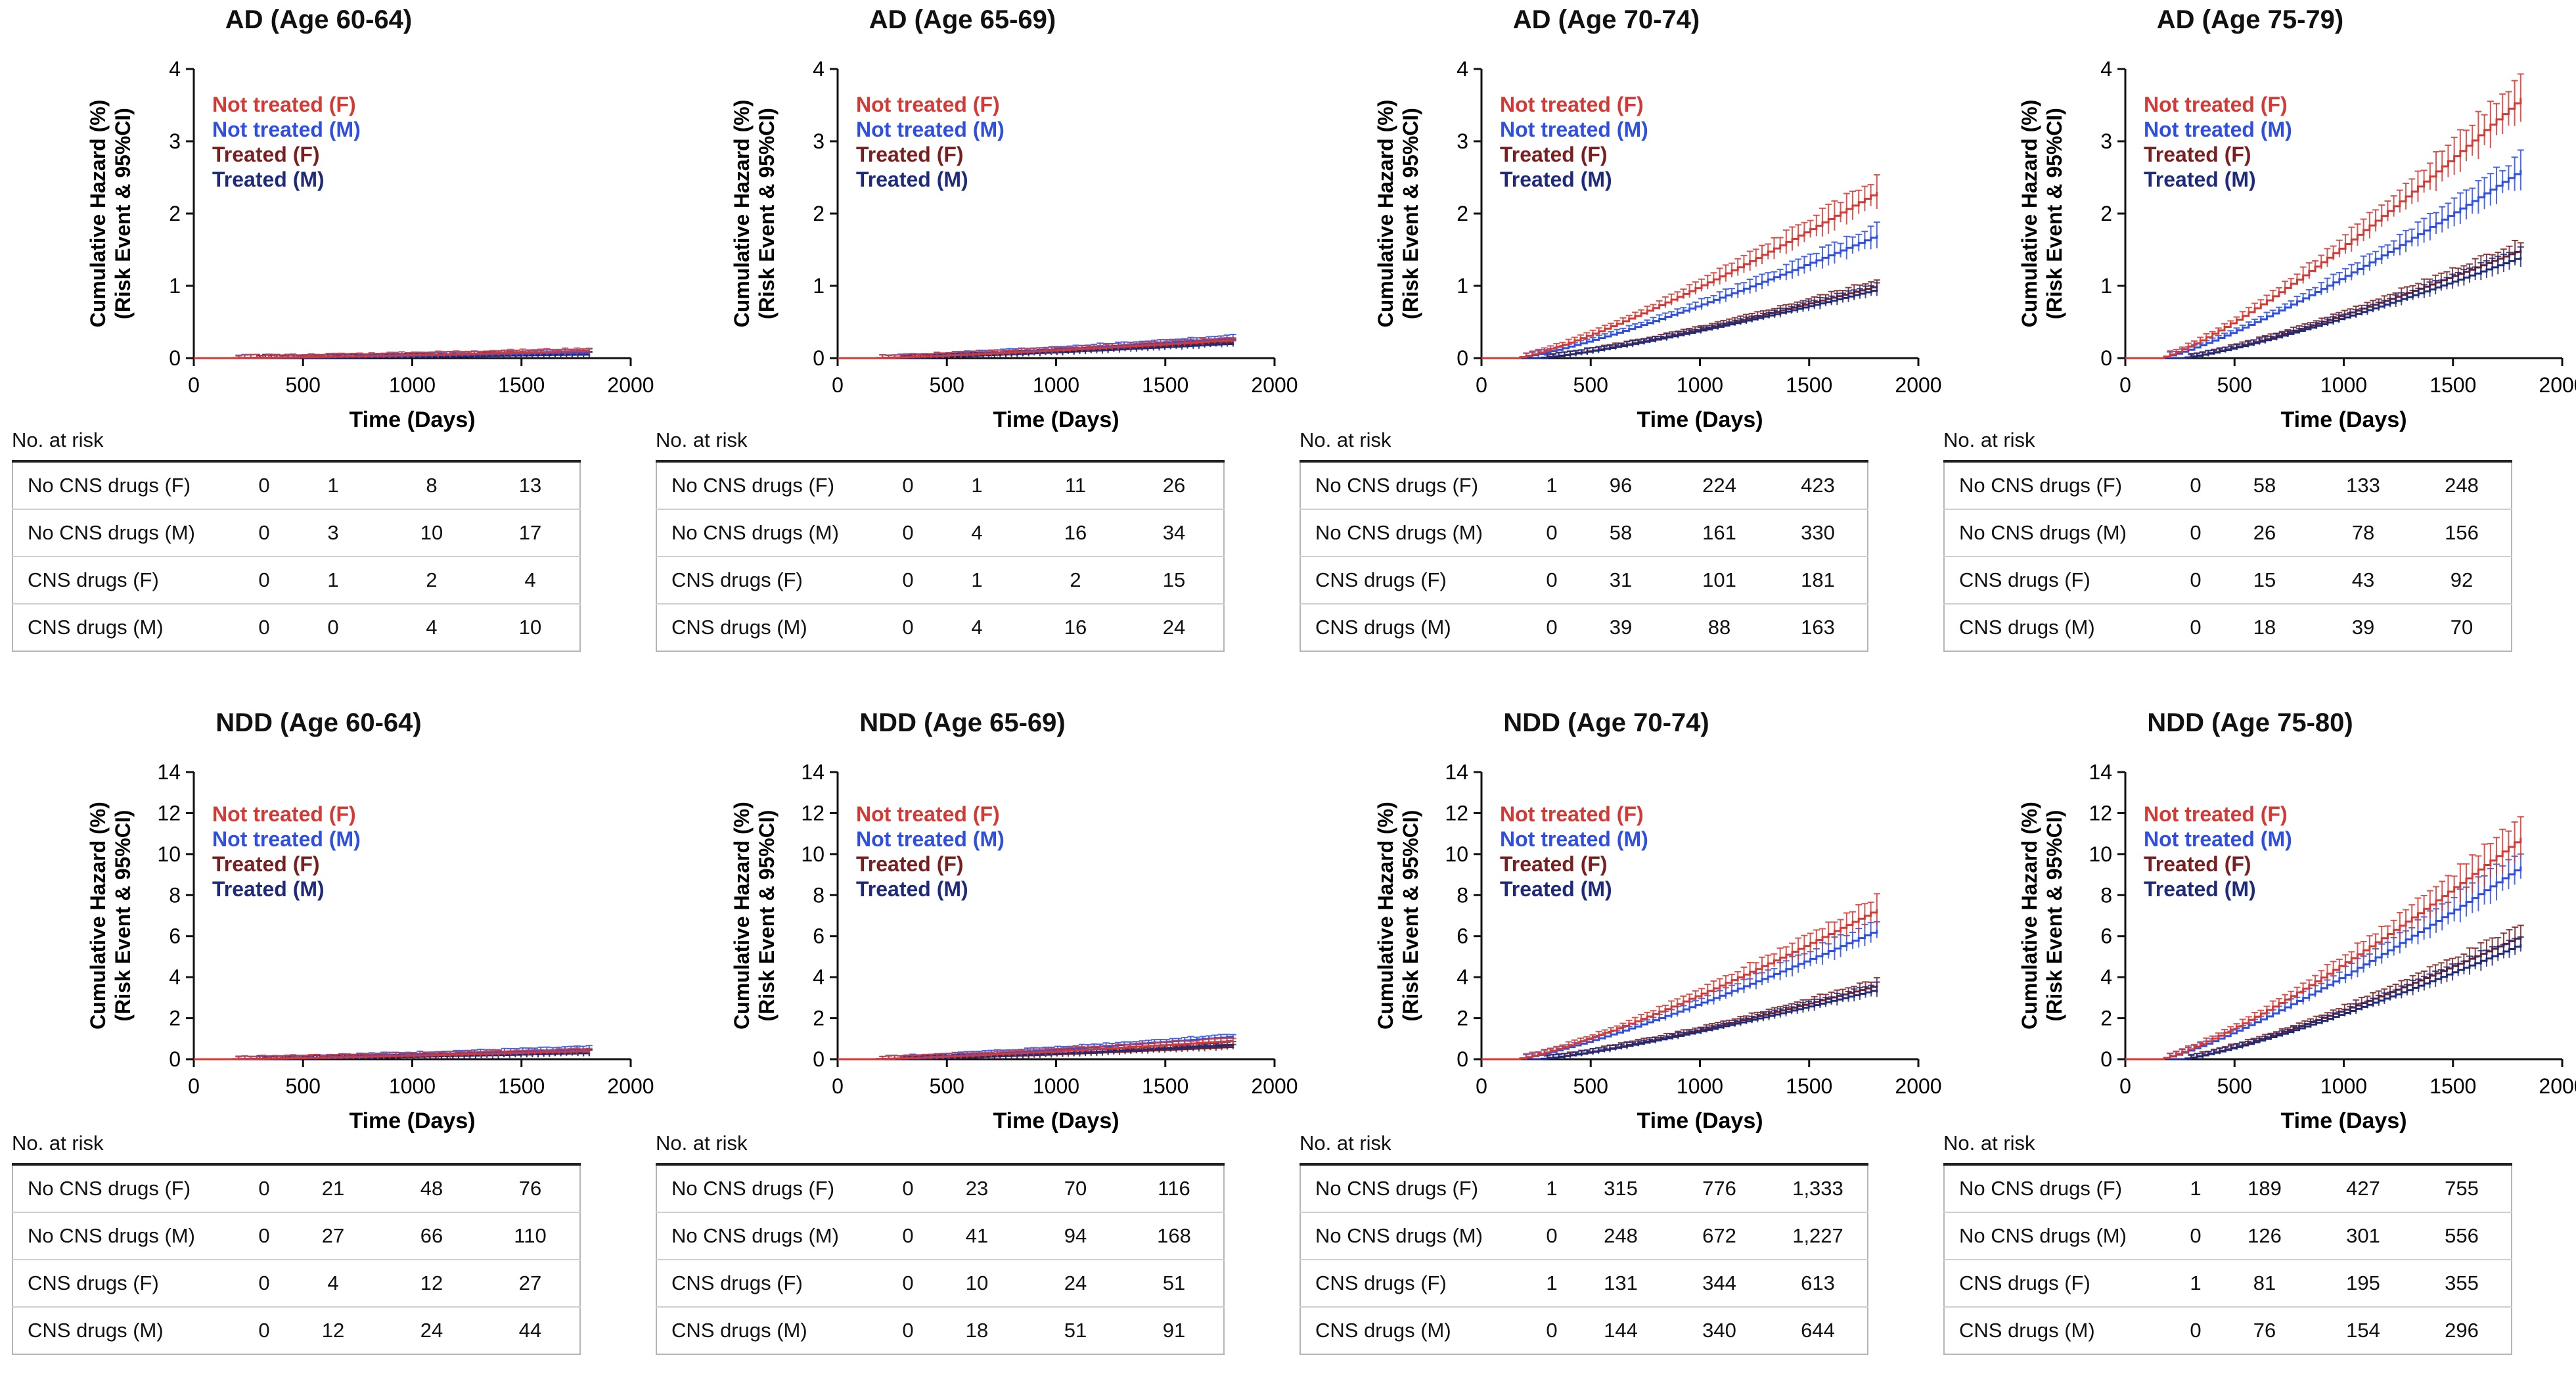 This screenshot has height=1393, width=2576. What do you see at coordinates (1680, 1018) in the screenshot?
I see `series-treated-f` at bounding box center [1680, 1018].